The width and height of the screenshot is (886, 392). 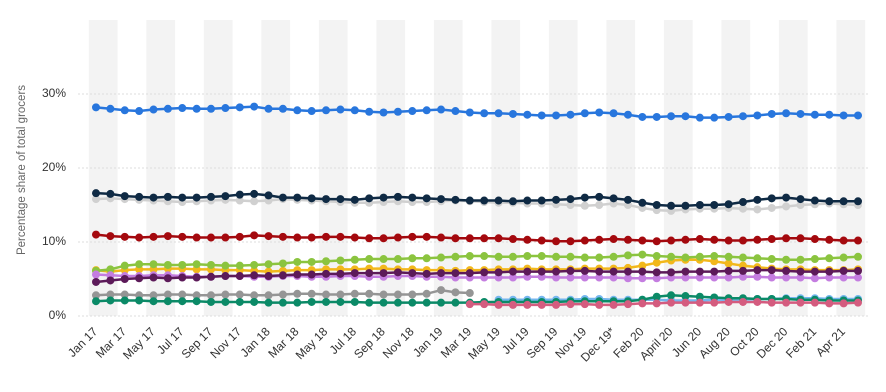 What do you see at coordinates (312, 343) in the screenshot?
I see `x-tick-label: May 18` at bounding box center [312, 343].